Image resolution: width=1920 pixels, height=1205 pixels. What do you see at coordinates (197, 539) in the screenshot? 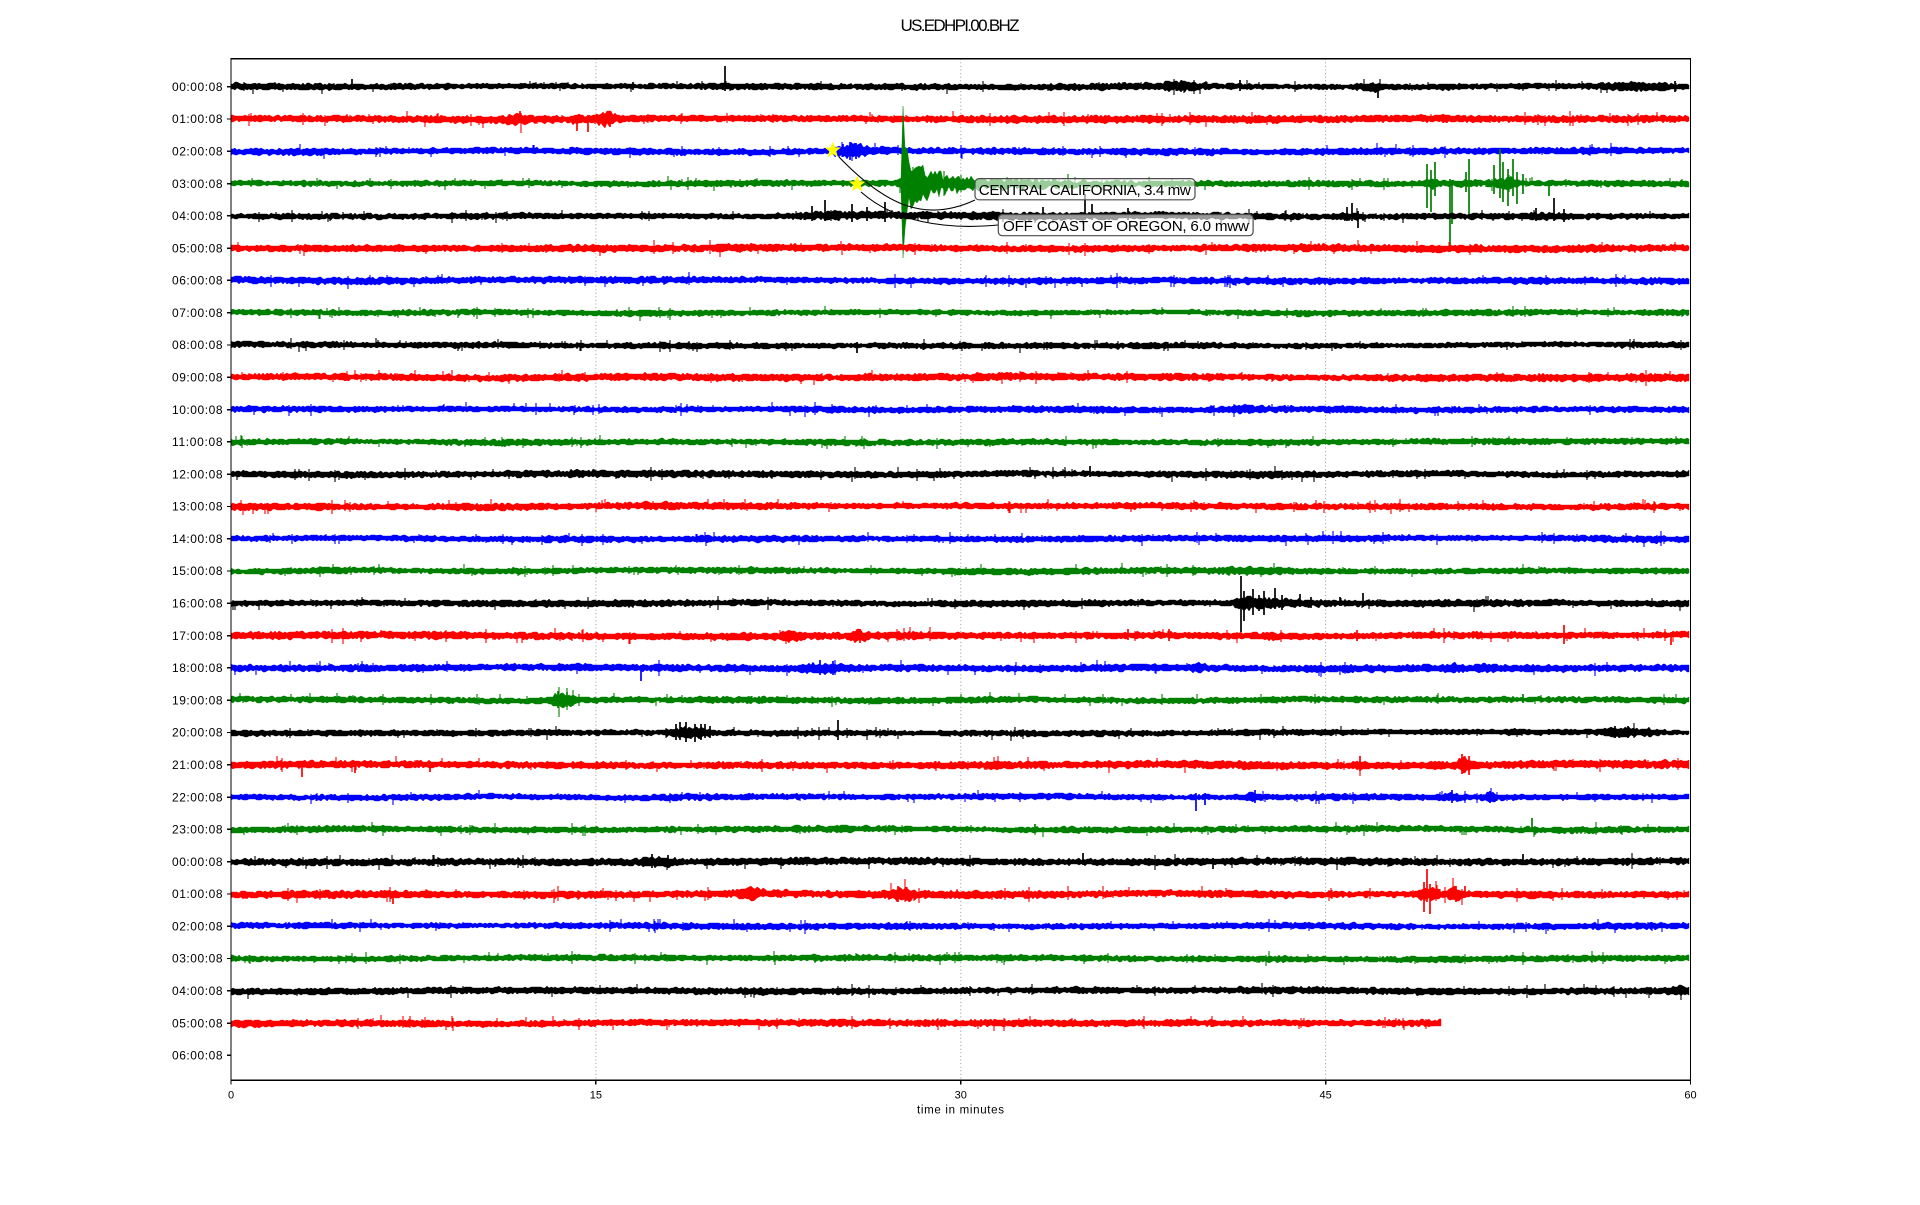
I see `svg-text: 14:00:08` at bounding box center [197, 539].